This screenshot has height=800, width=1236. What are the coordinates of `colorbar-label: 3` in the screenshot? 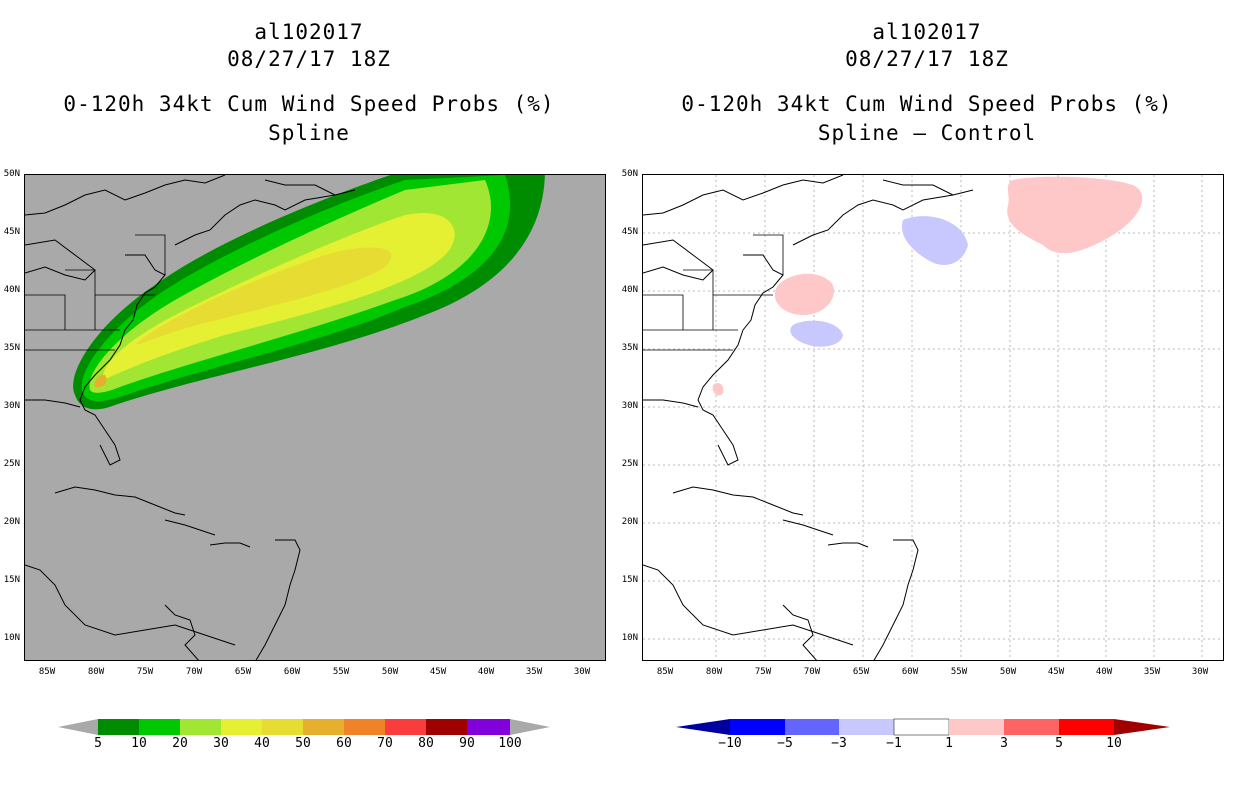 It's located at (1004, 743).